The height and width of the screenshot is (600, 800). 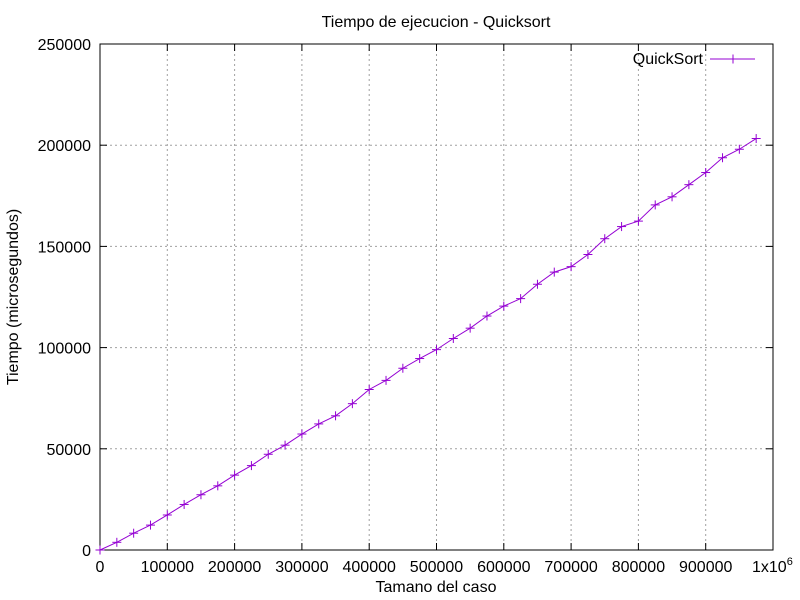 What do you see at coordinates (301, 567) in the screenshot?
I see `x-tick-label: 300000` at bounding box center [301, 567].